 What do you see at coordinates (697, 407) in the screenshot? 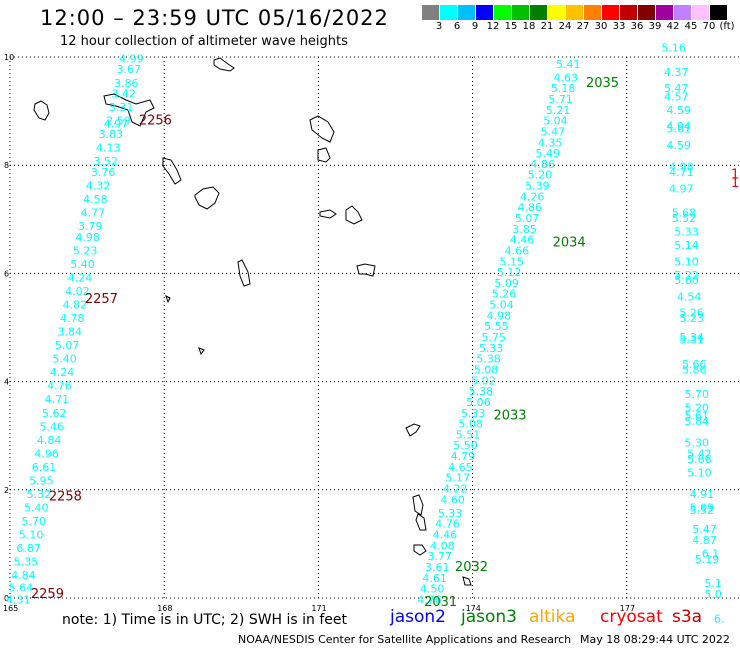
I see `wave-height-value: 5.20` at bounding box center [697, 407].